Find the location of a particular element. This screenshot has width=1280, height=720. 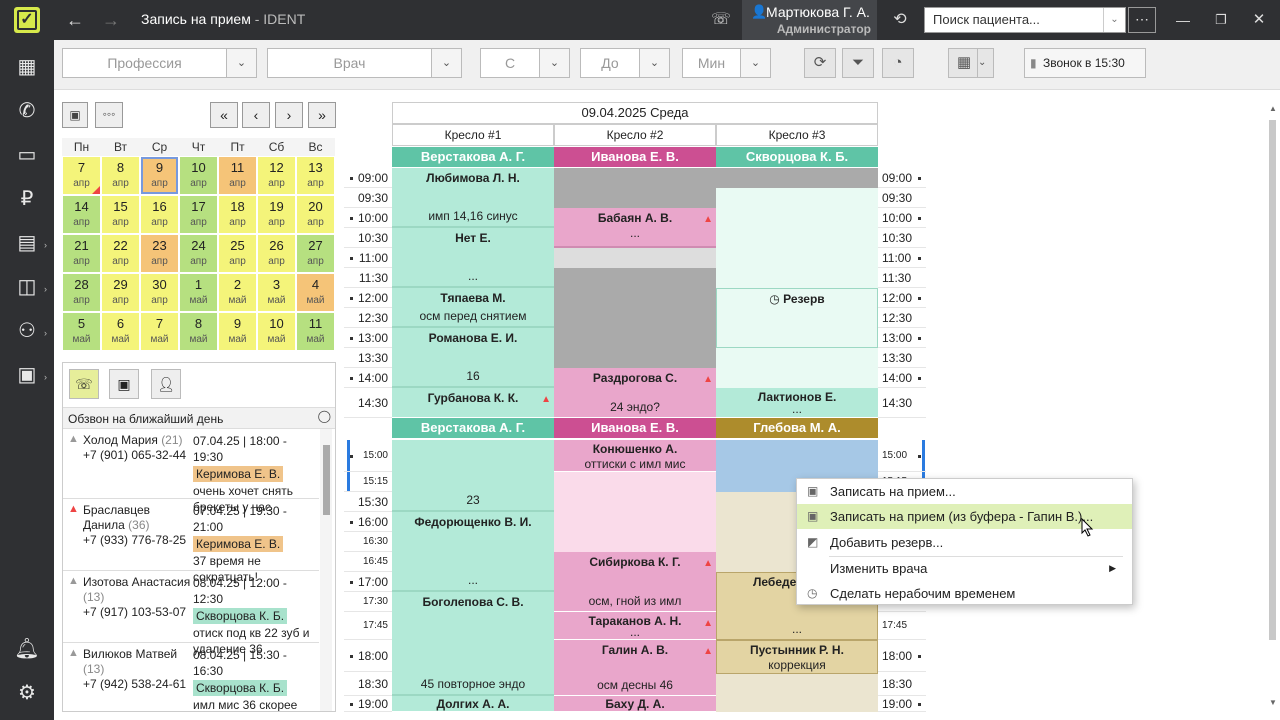

calendar-day: 22 апр is located at coordinates (120, 253).